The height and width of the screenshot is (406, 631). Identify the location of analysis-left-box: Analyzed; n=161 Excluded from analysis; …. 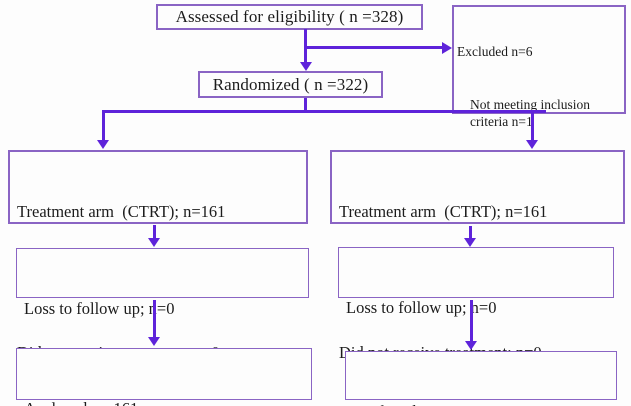
(164, 377).